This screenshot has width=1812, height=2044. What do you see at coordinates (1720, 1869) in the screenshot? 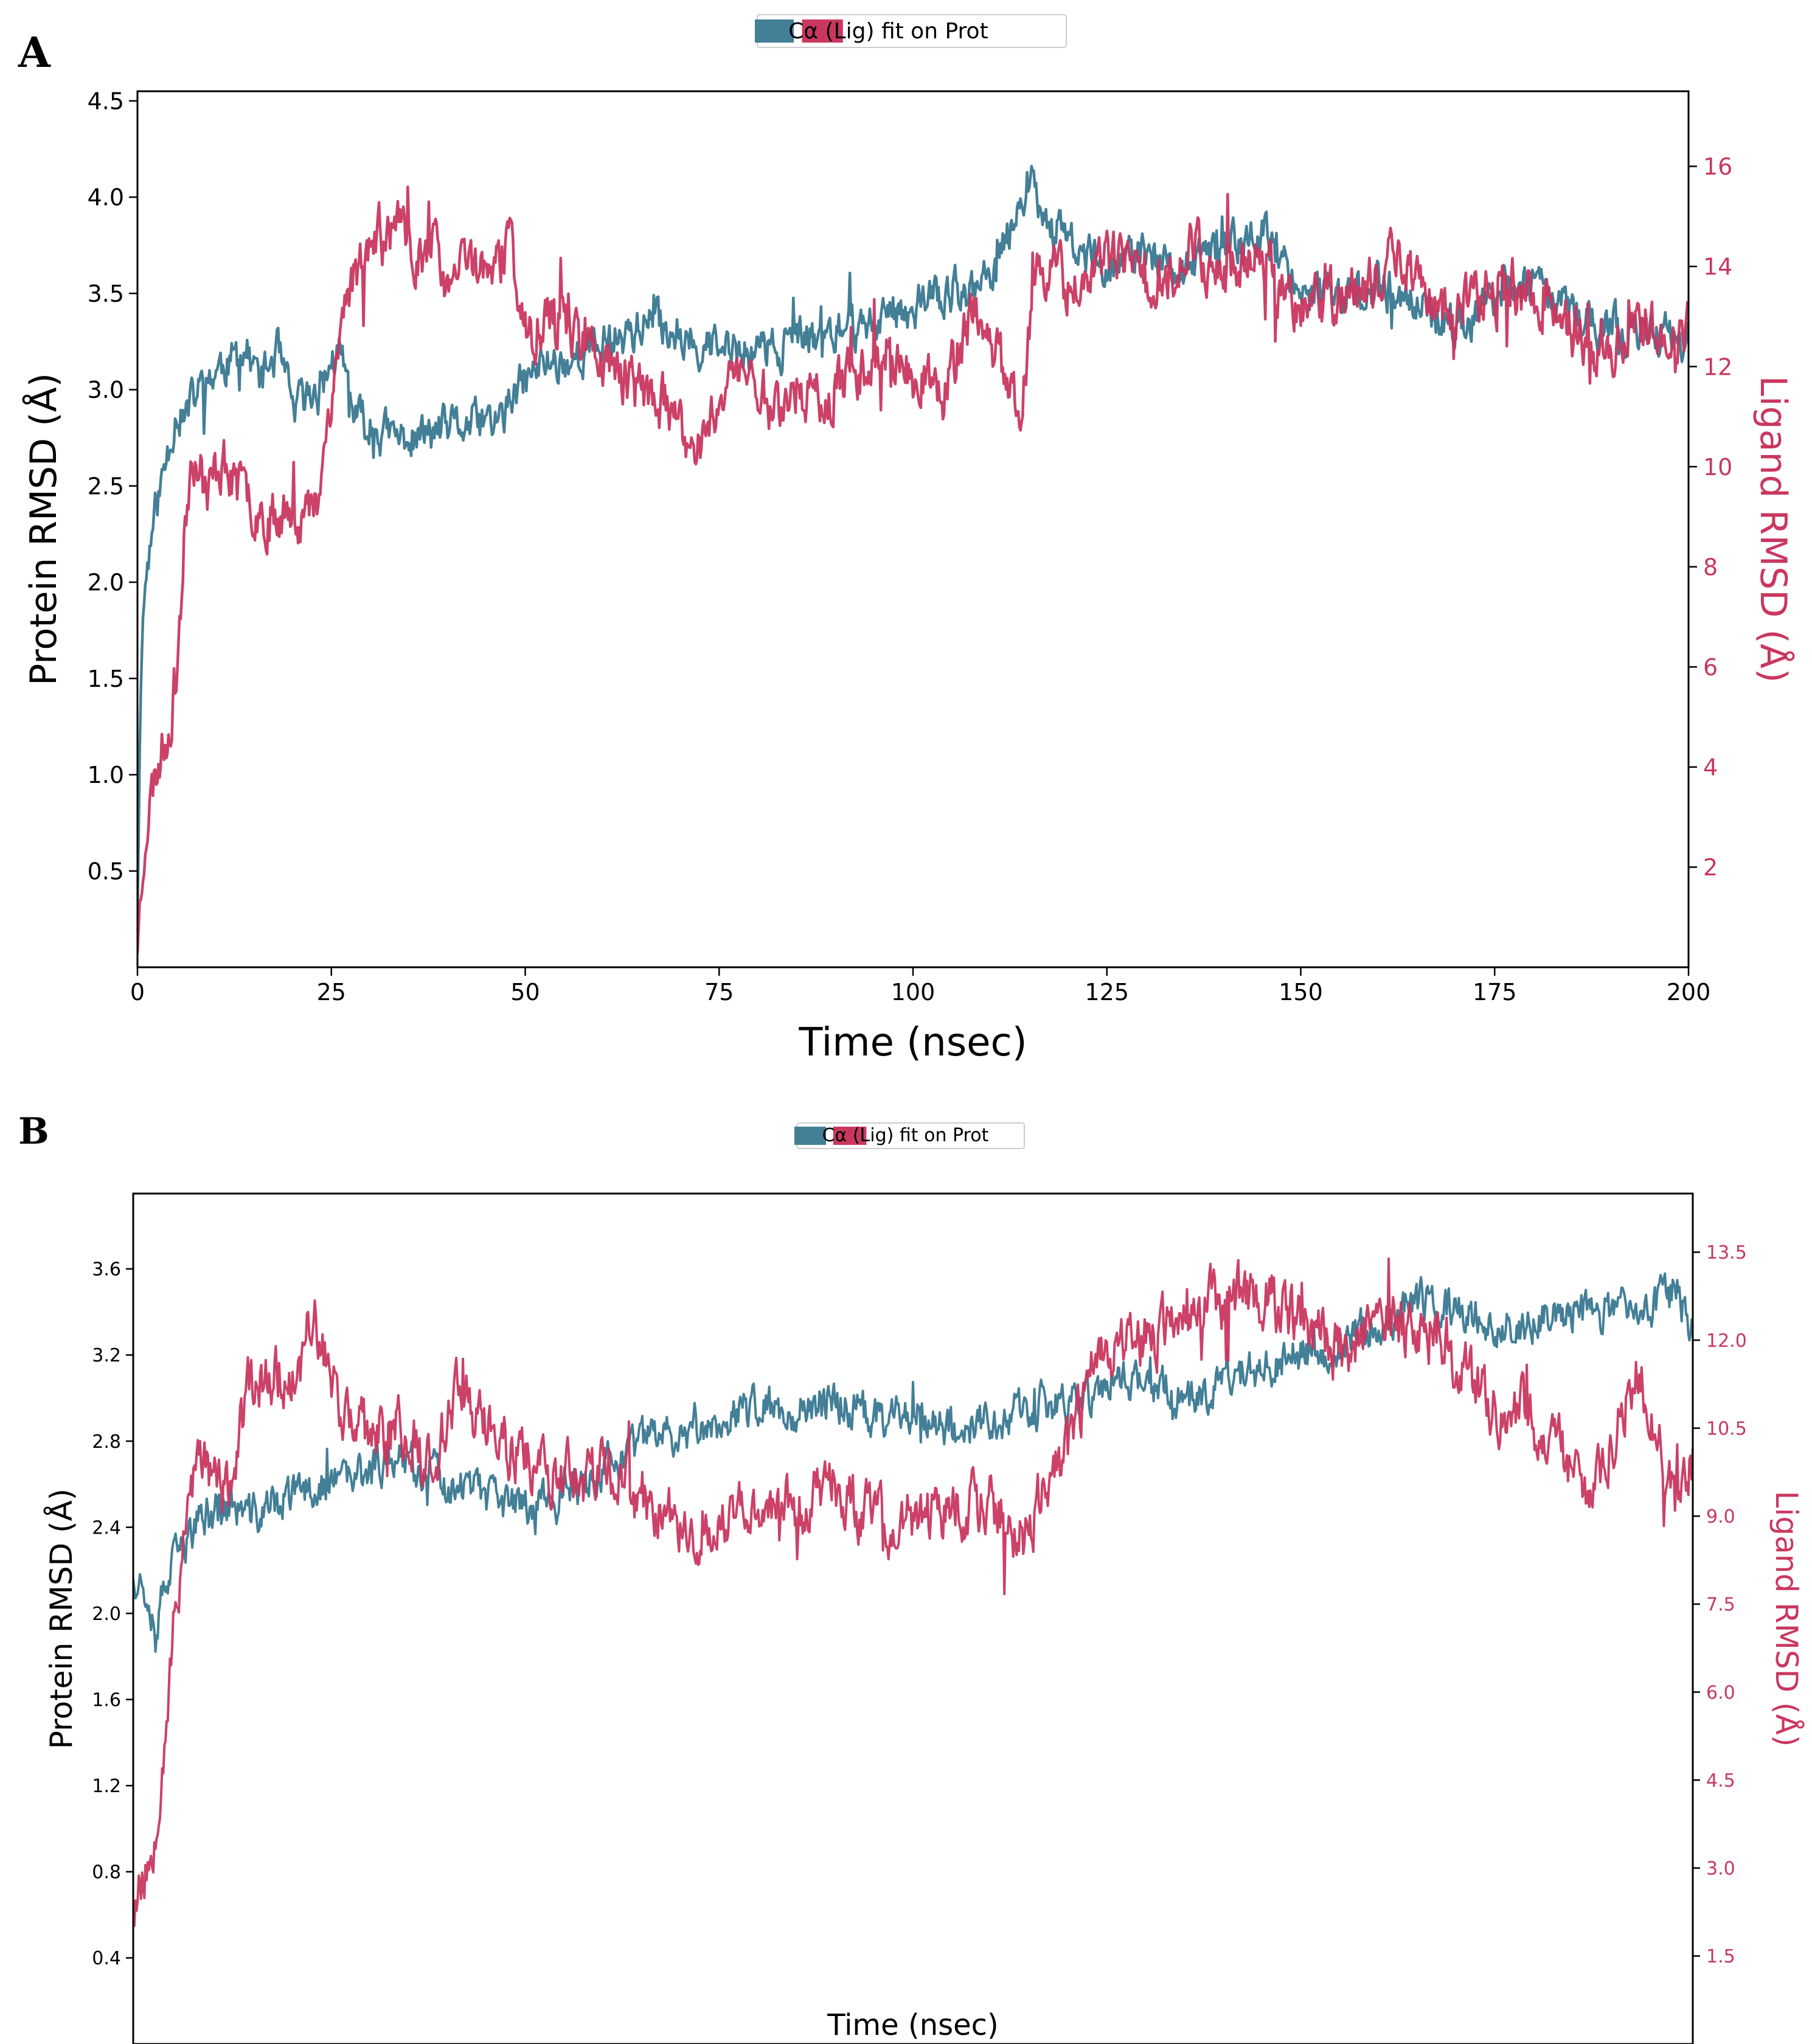
I see `y-right-tick-label: 3.0` at bounding box center [1720, 1869].